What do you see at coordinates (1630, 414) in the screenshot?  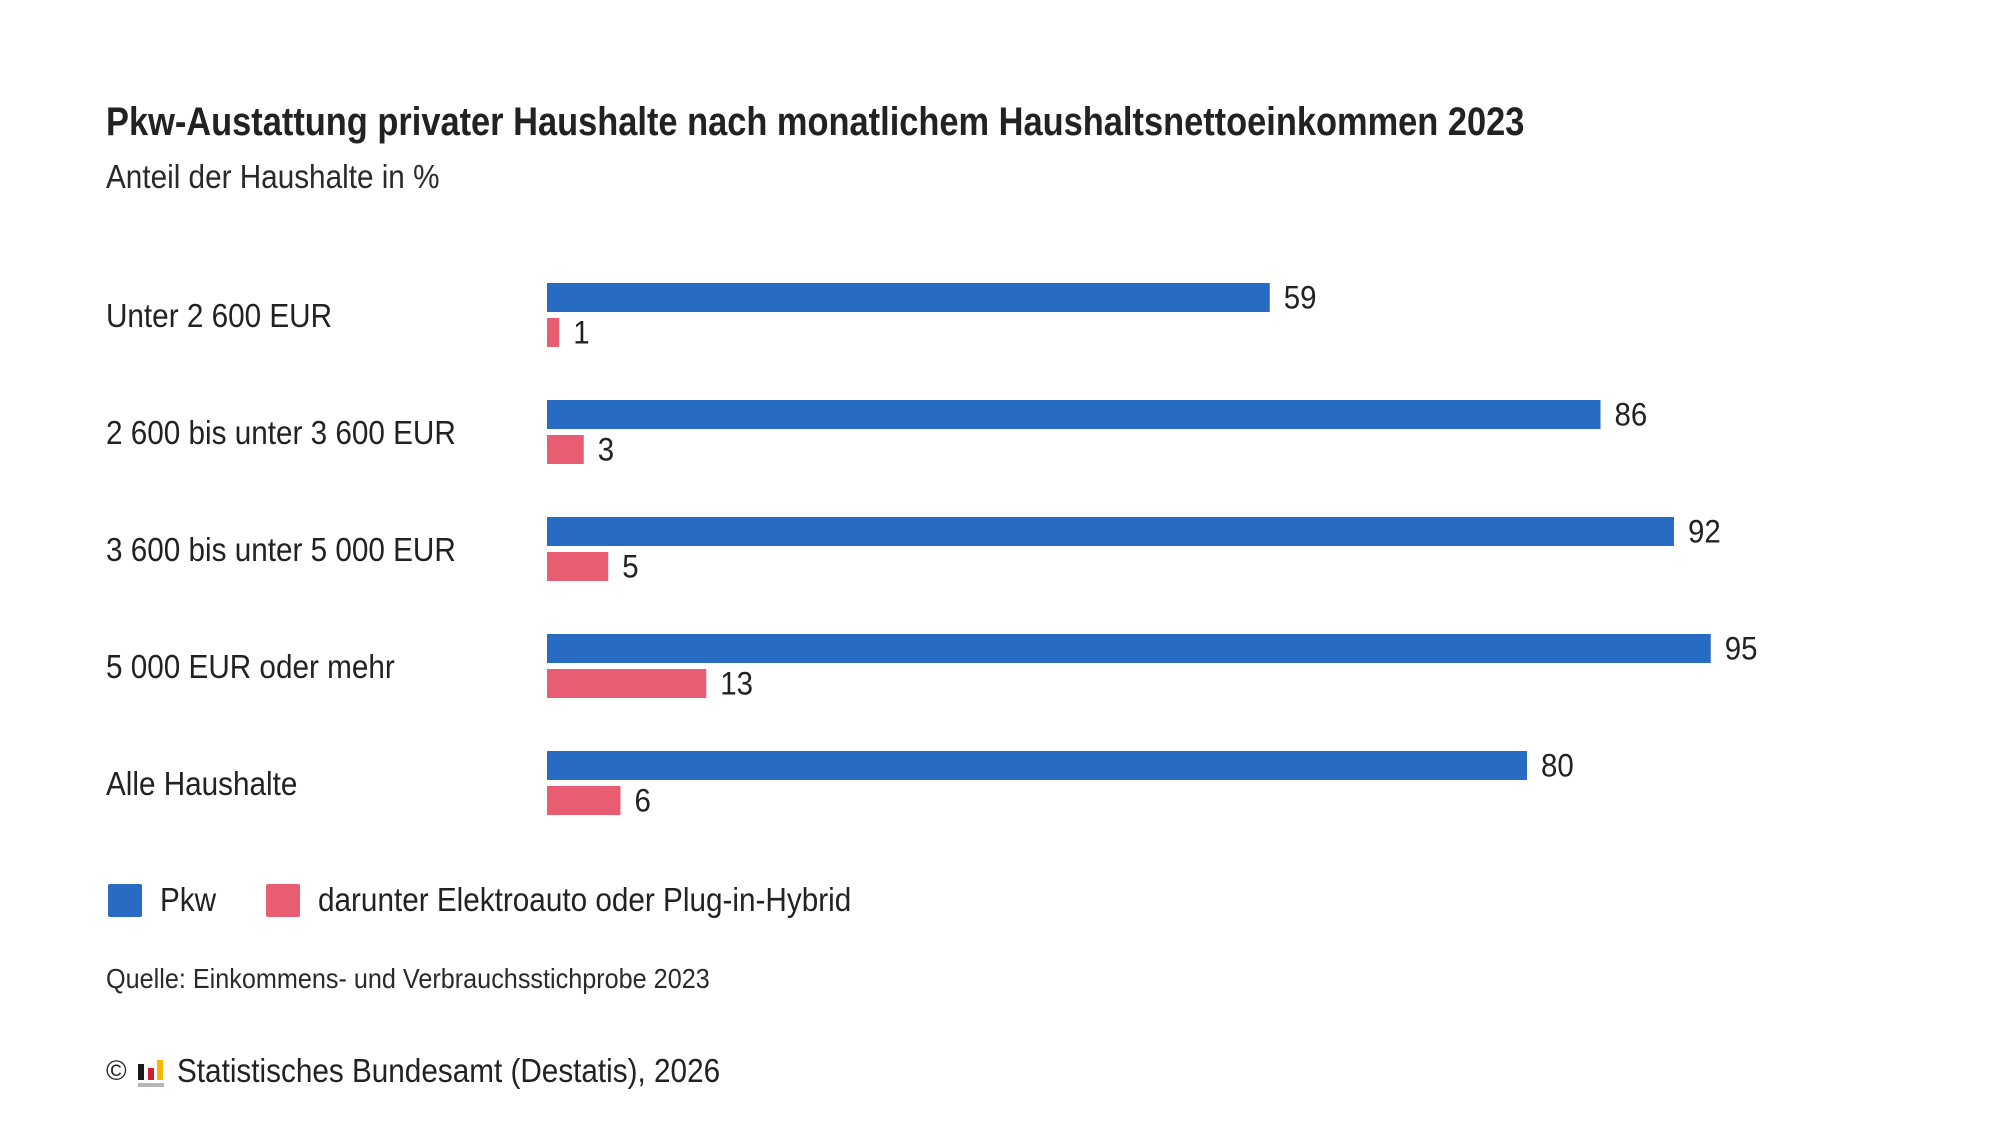 I see `value-label-pkw-2-600-bis-unter-3-600-eur: 86` at bounding box center [1630, 414].